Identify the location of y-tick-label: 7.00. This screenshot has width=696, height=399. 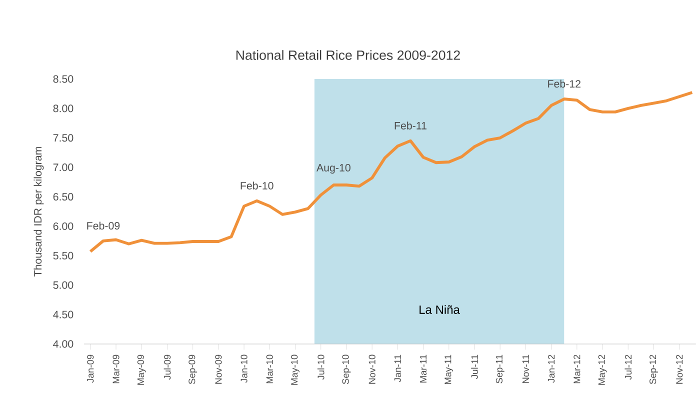
(63, 168).